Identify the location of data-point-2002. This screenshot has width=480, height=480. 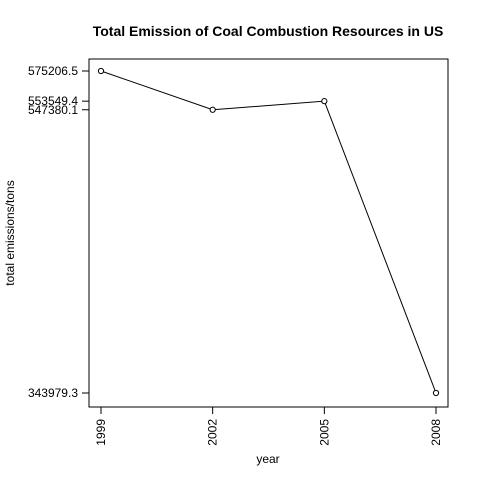
(212, 109).